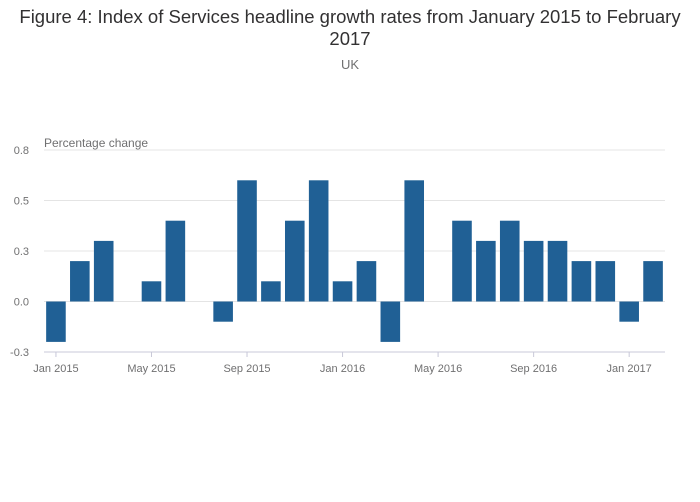  What do you see at coordinates (96, 143) in the screenshot?
I see `y-axis-label: Percentage change` at bounding box center [96, 143].